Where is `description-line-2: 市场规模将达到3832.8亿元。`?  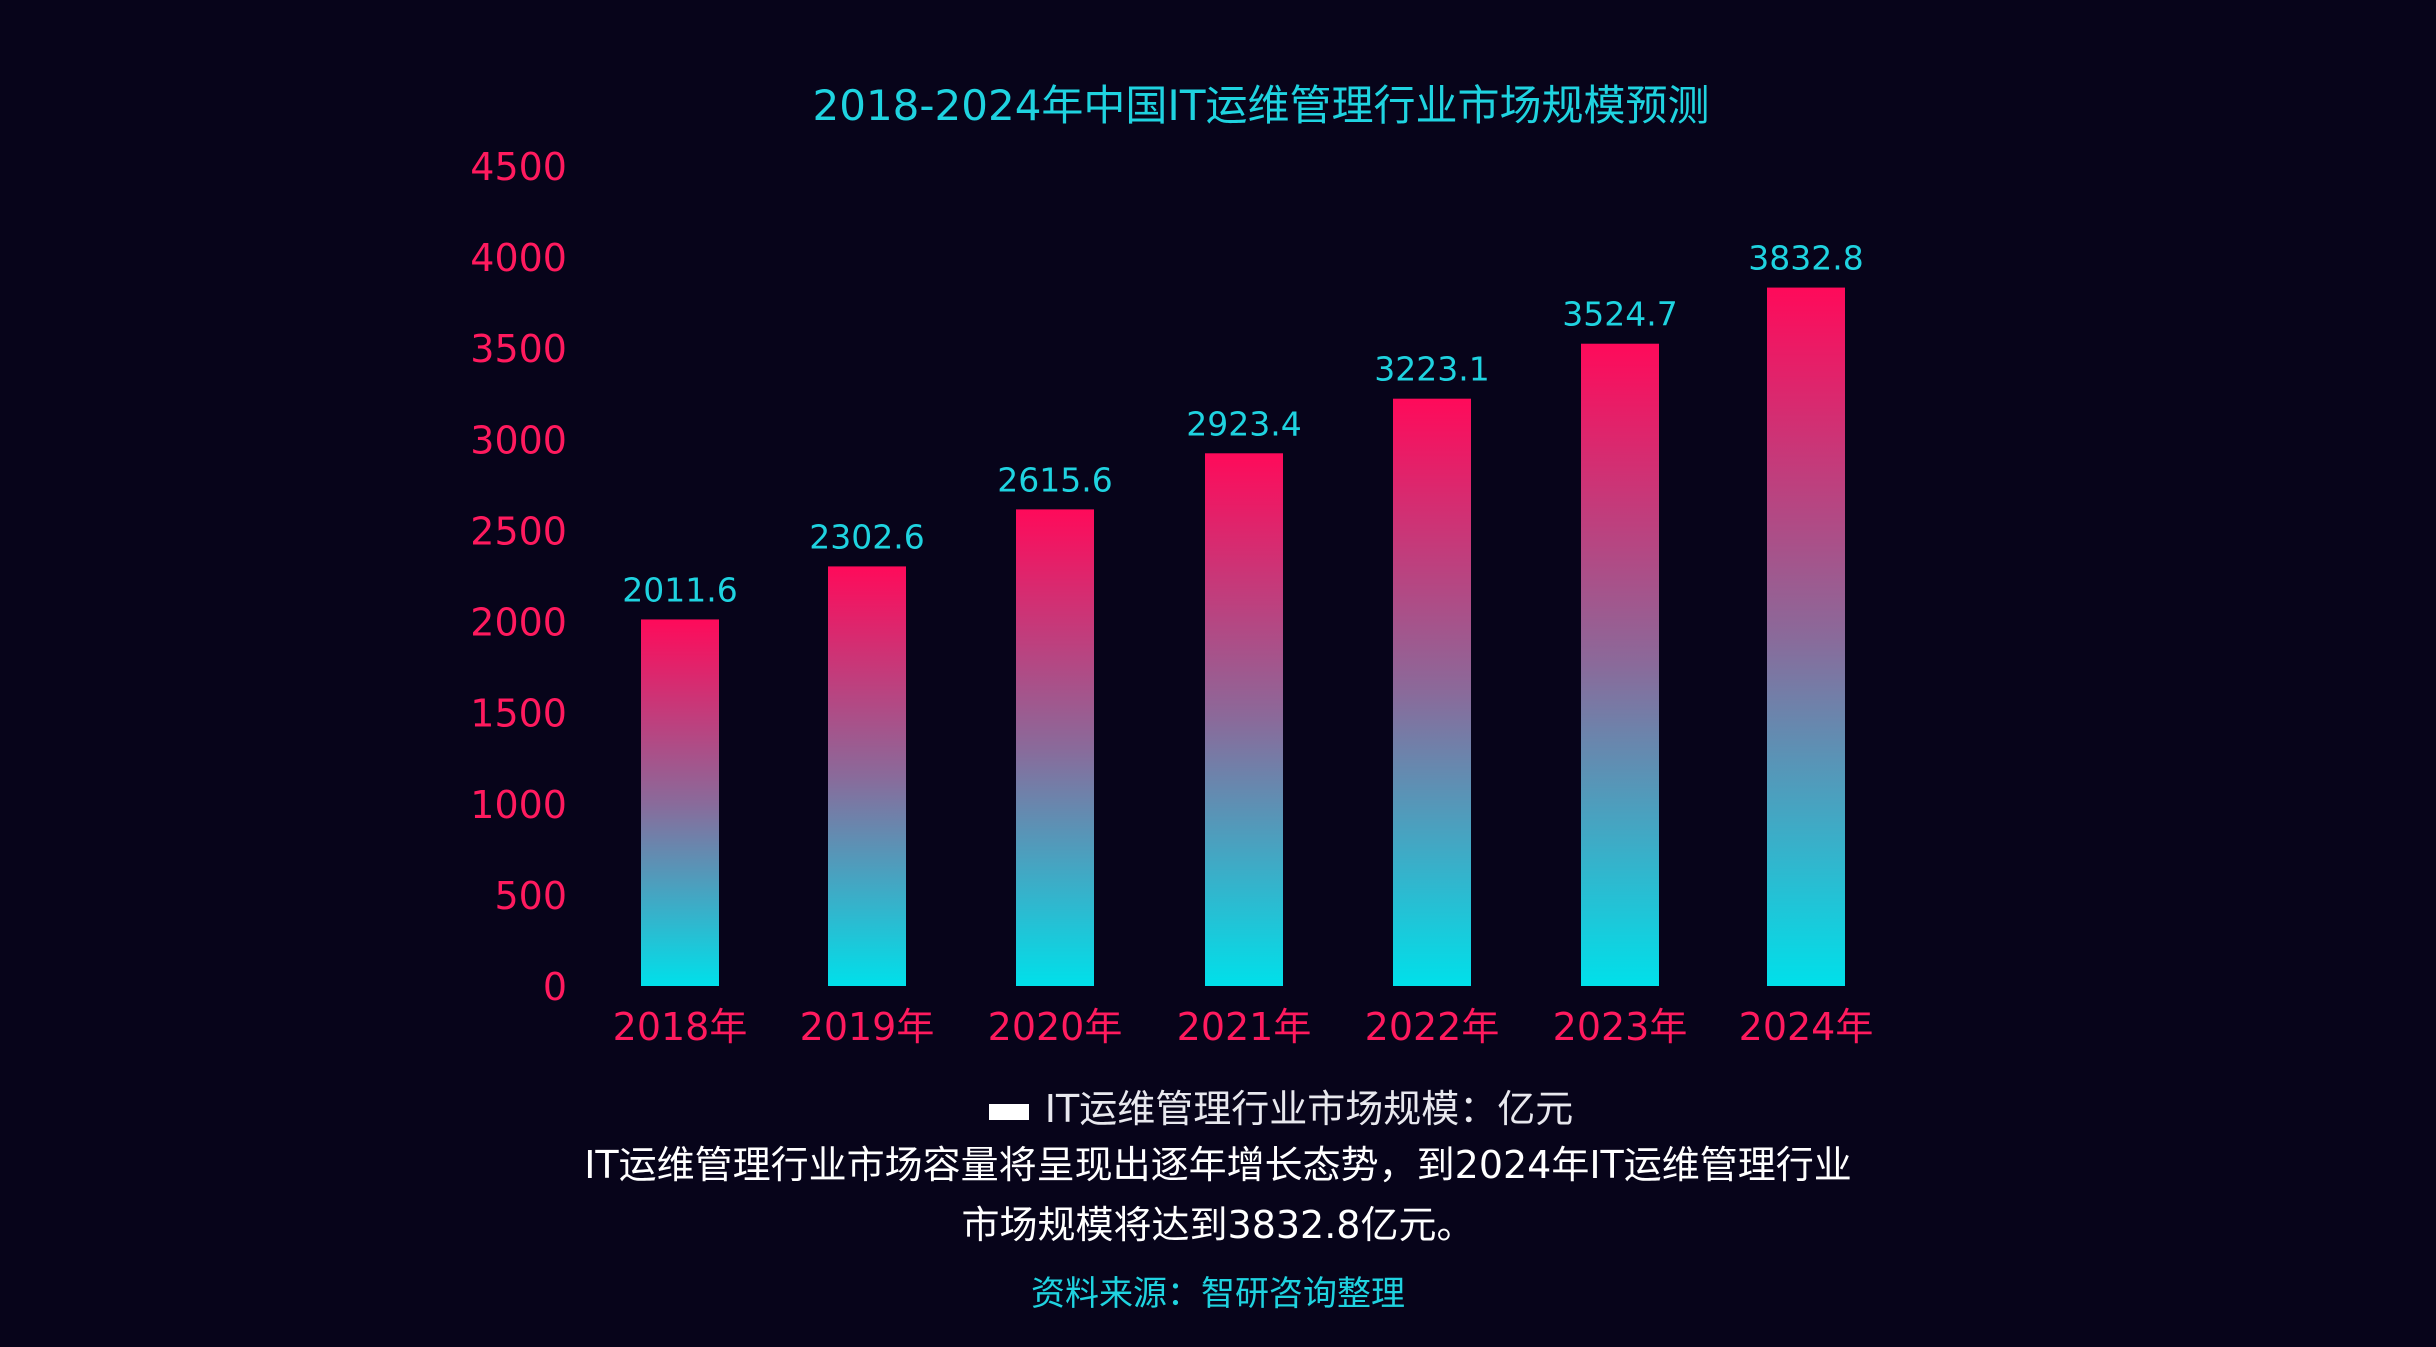 description-line-2: 市场规模将达到3832.8亿元。 is located at coordinates (1218, 1225).